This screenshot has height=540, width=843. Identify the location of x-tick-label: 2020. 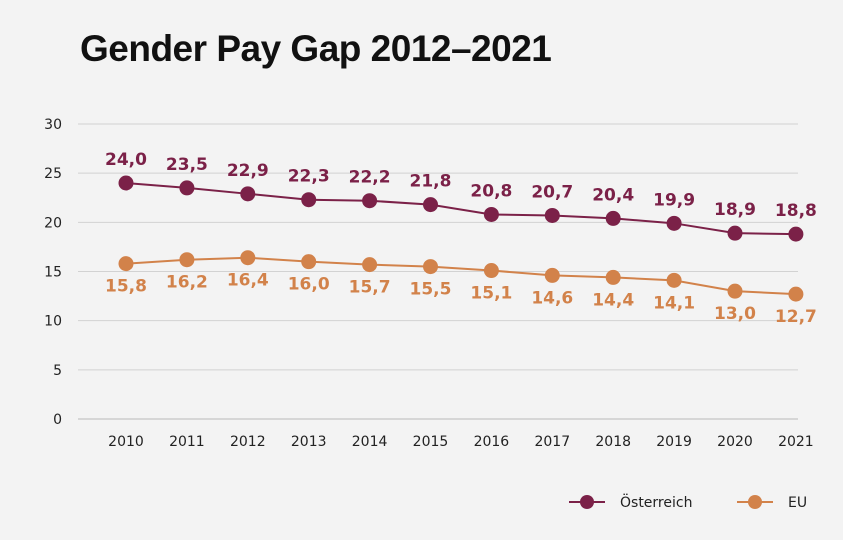
(735, 442).